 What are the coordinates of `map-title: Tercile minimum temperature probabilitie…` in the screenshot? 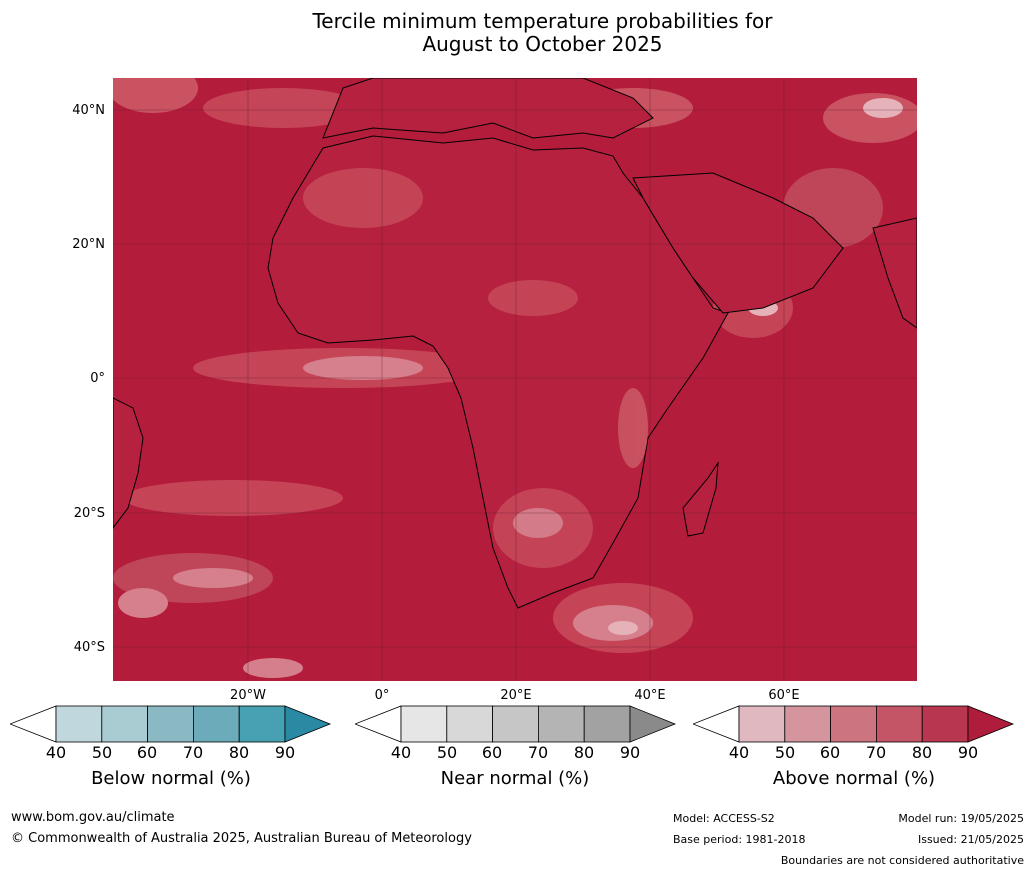 It's located at (517, 33).